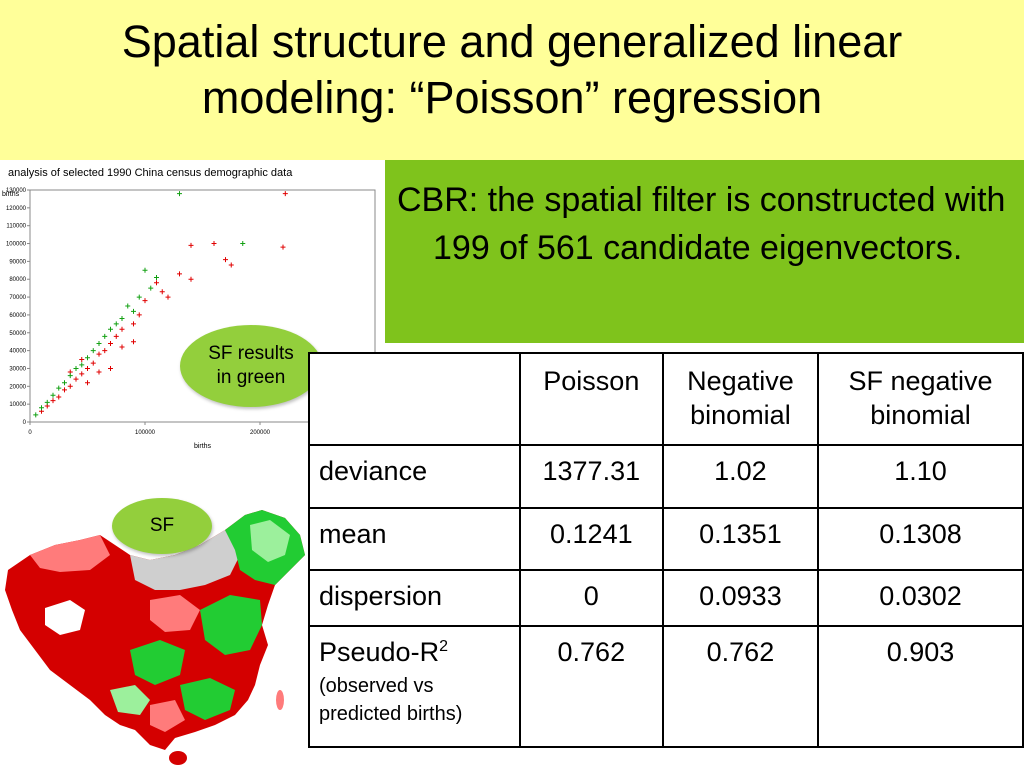  I want to click on title-line-1: Spatial structure and generalized linear, so click(512, 41).